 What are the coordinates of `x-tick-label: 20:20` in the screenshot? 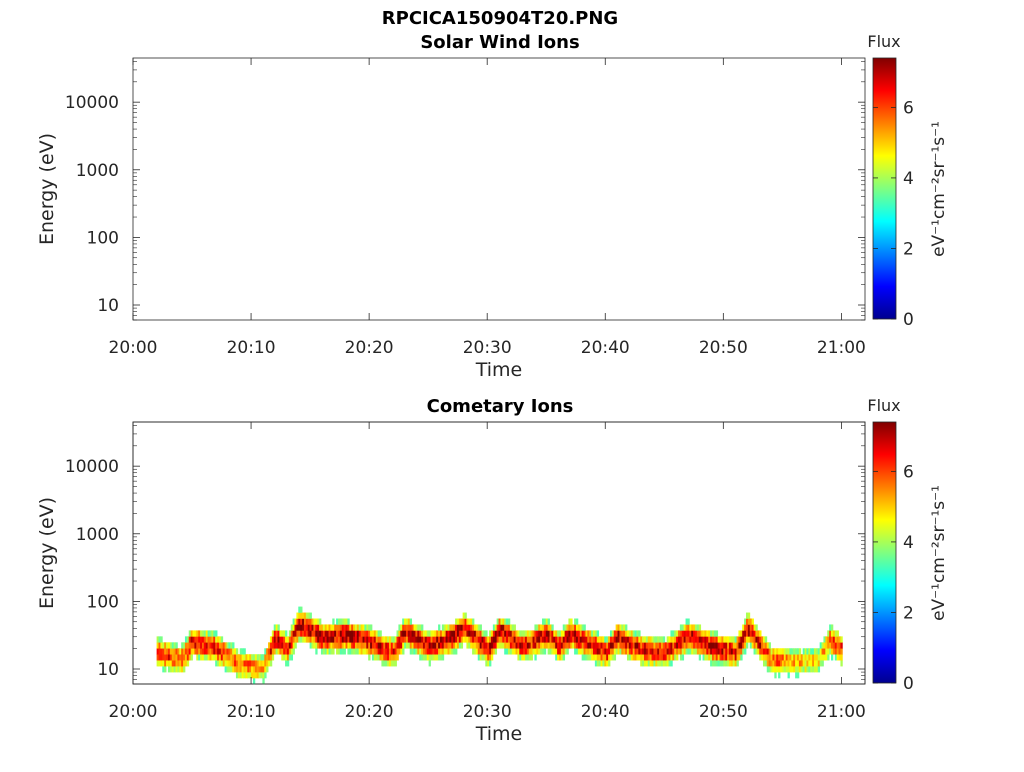 It's located at (369, 712).